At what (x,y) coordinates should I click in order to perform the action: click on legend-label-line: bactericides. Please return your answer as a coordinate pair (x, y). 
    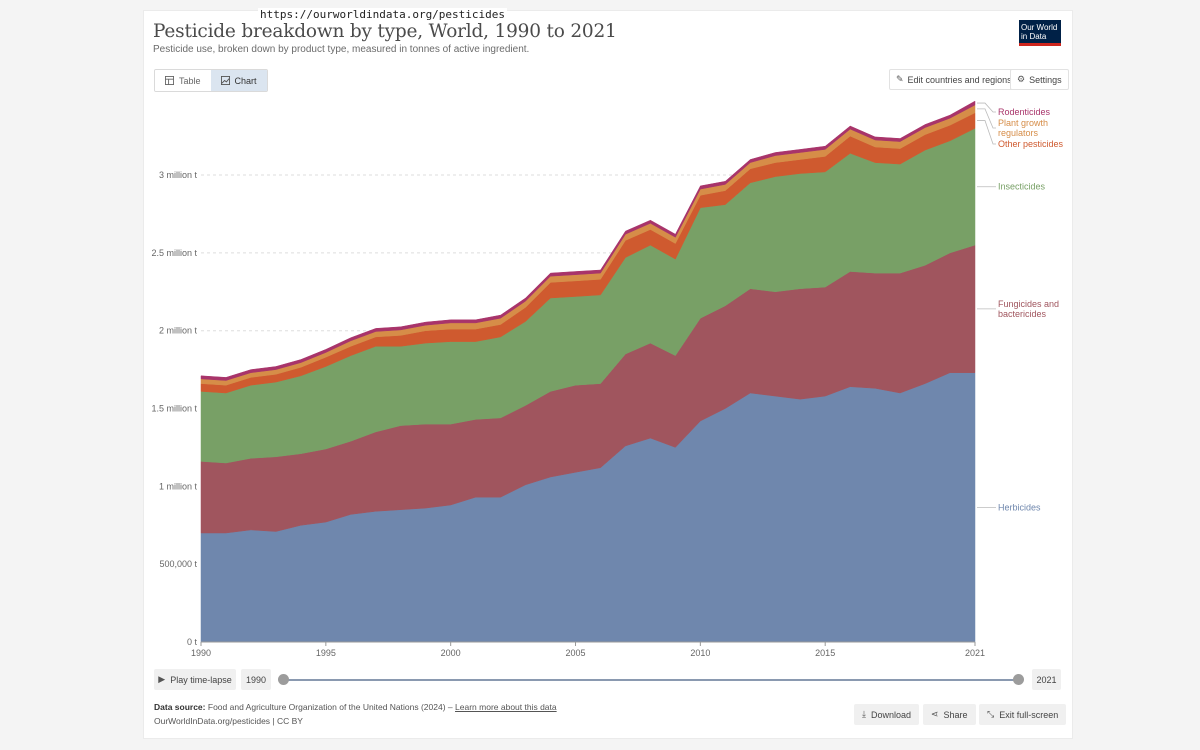
    Looking at the image, I should click on (1022, 314).